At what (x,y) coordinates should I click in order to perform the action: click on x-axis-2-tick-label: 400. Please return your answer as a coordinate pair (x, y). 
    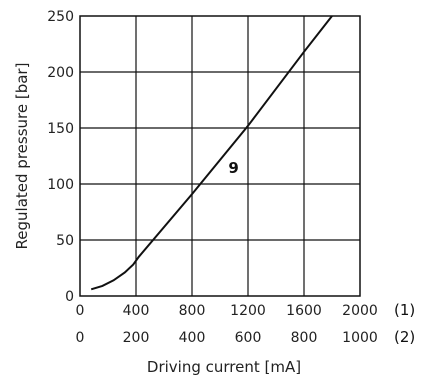
    Looking at the image, I should click on (192, 338).